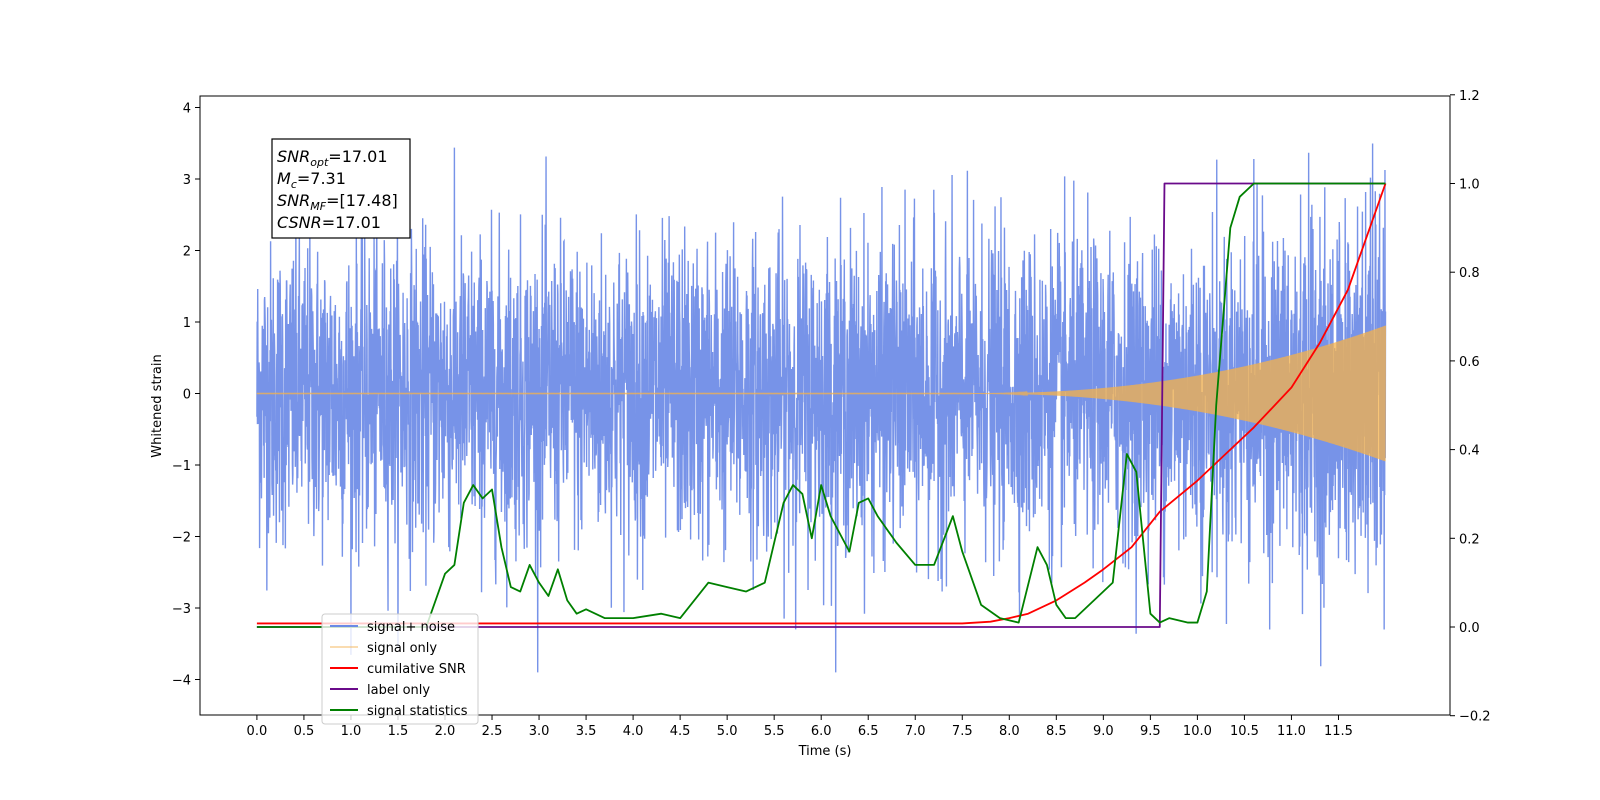 The width and height of the screenshot is (1600, 800). Describe the element at coordinates (187, 252) in the screenshot. I see `y-left-tick-label: 2` at that location.